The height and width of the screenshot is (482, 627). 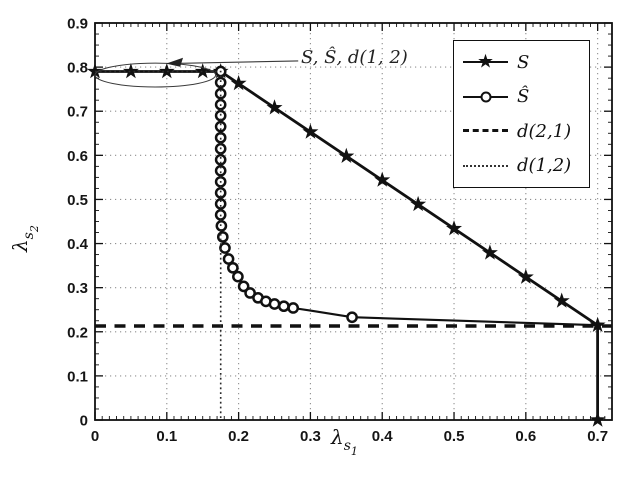 I want to click on x-tick-label: 0.5, so click(x=454, y=436).